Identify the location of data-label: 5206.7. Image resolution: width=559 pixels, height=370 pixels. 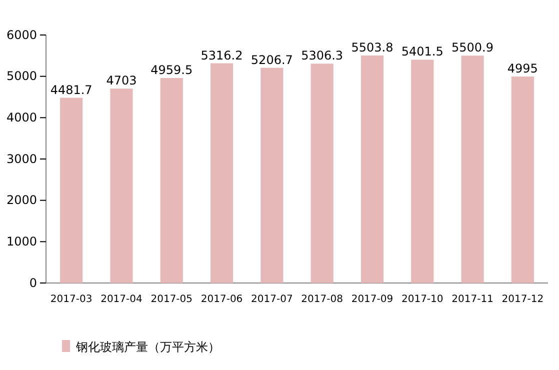
(271, 59).